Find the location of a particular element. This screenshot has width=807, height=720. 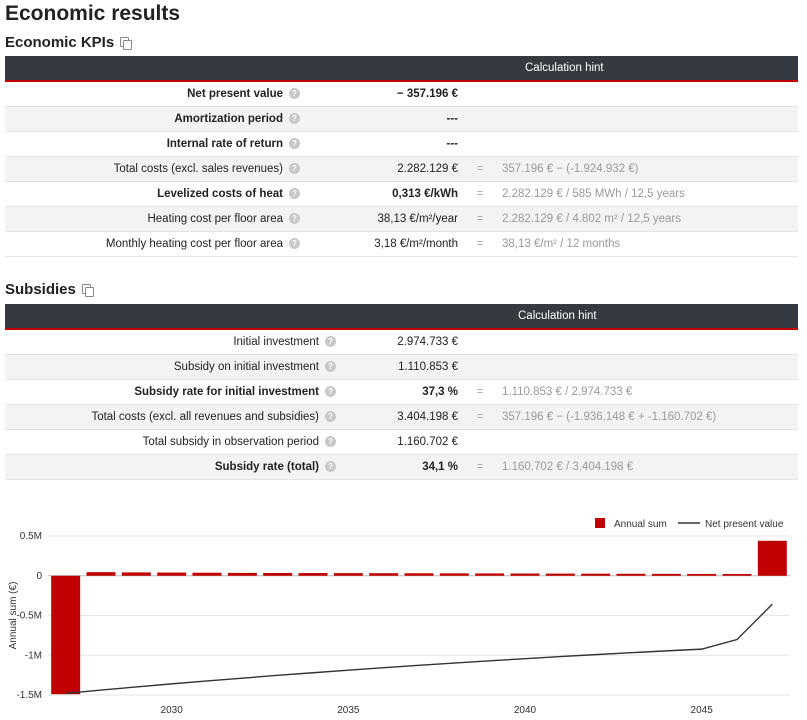

subsidies-table-header: Calculation hint is located at coordinates (401, 316).